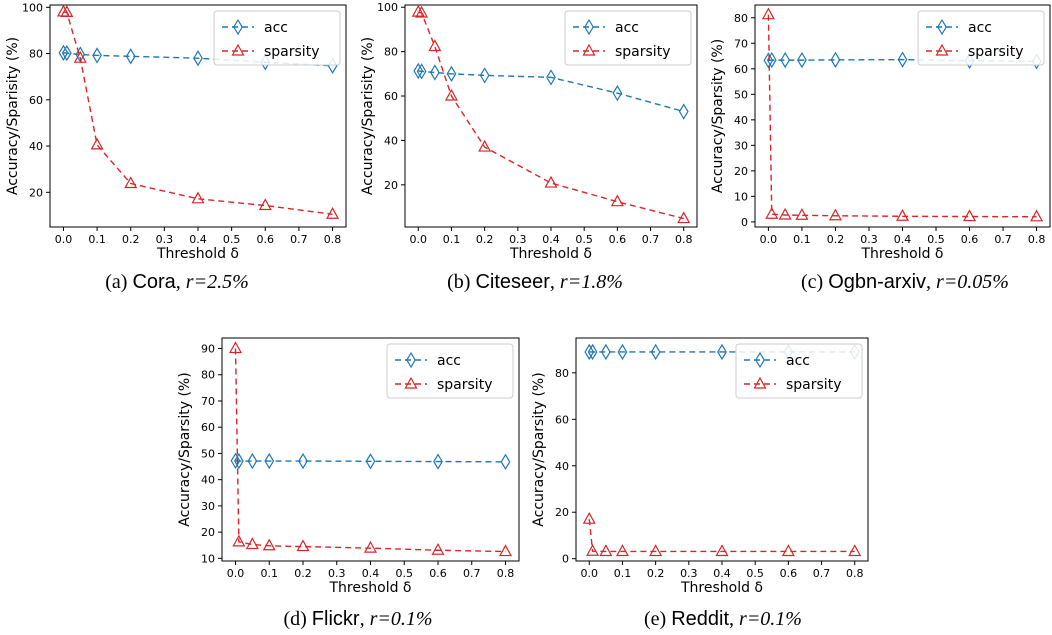  What do you see at coordinates (369, 588) in the screenshot?
I see `x-axis-label: Threshold δ` at bounding box center [369, 588].